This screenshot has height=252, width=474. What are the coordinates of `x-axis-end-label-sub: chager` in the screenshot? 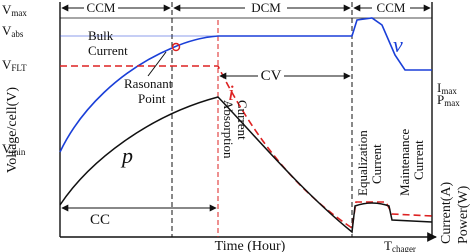 It's located at (404, 248).